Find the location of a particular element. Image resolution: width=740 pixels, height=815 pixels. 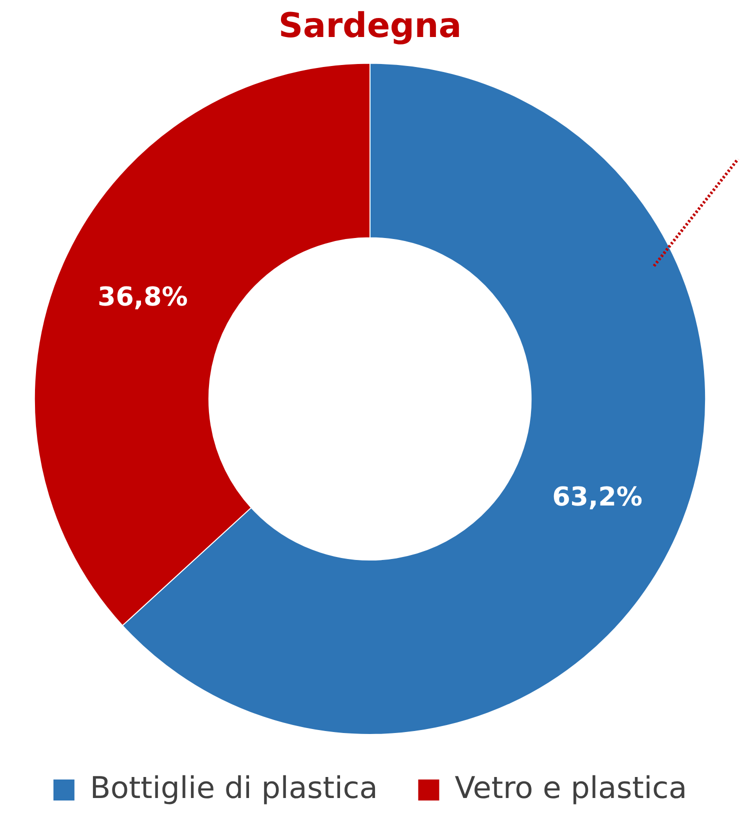

data-label: 36,8% is located at coordinates (143, 297).